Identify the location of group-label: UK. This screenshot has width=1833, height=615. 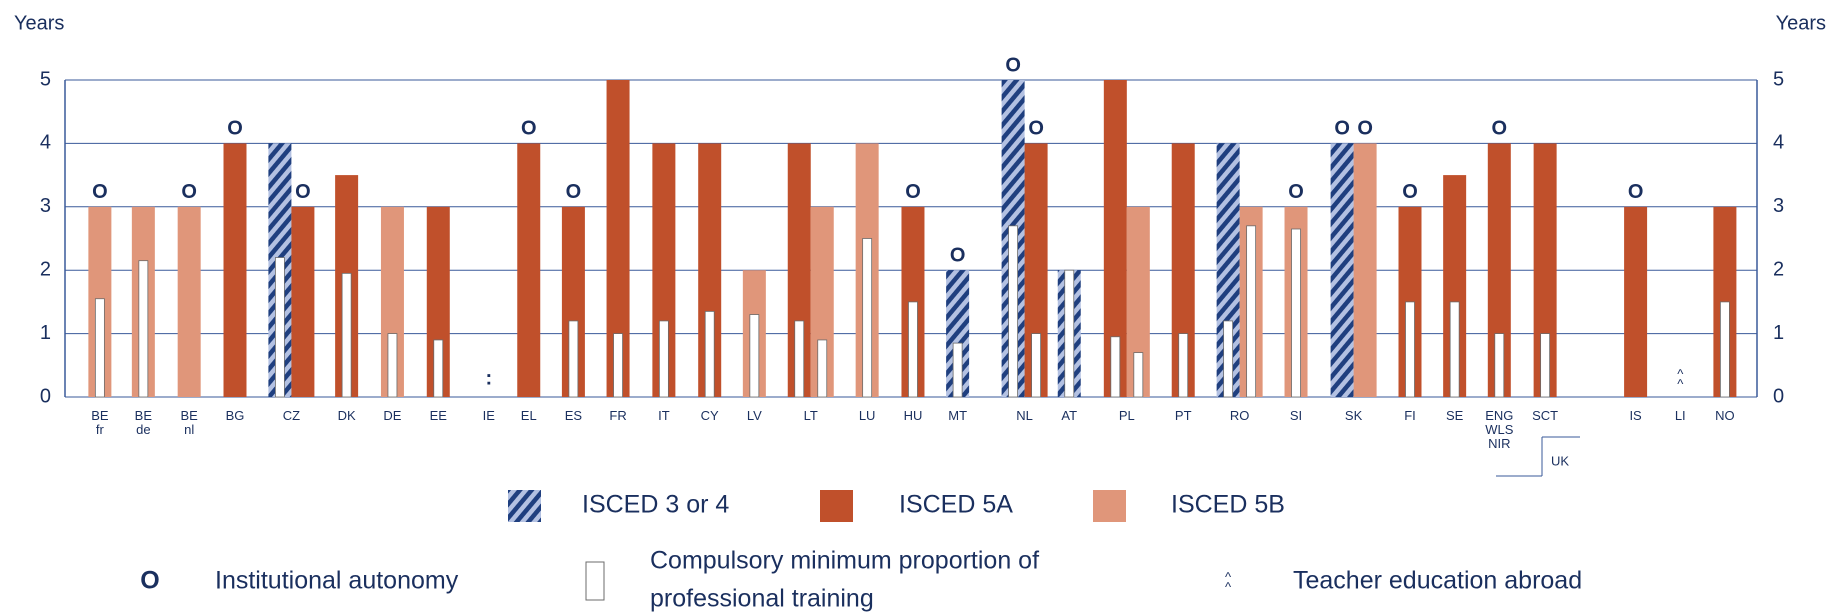
(1560, 460).